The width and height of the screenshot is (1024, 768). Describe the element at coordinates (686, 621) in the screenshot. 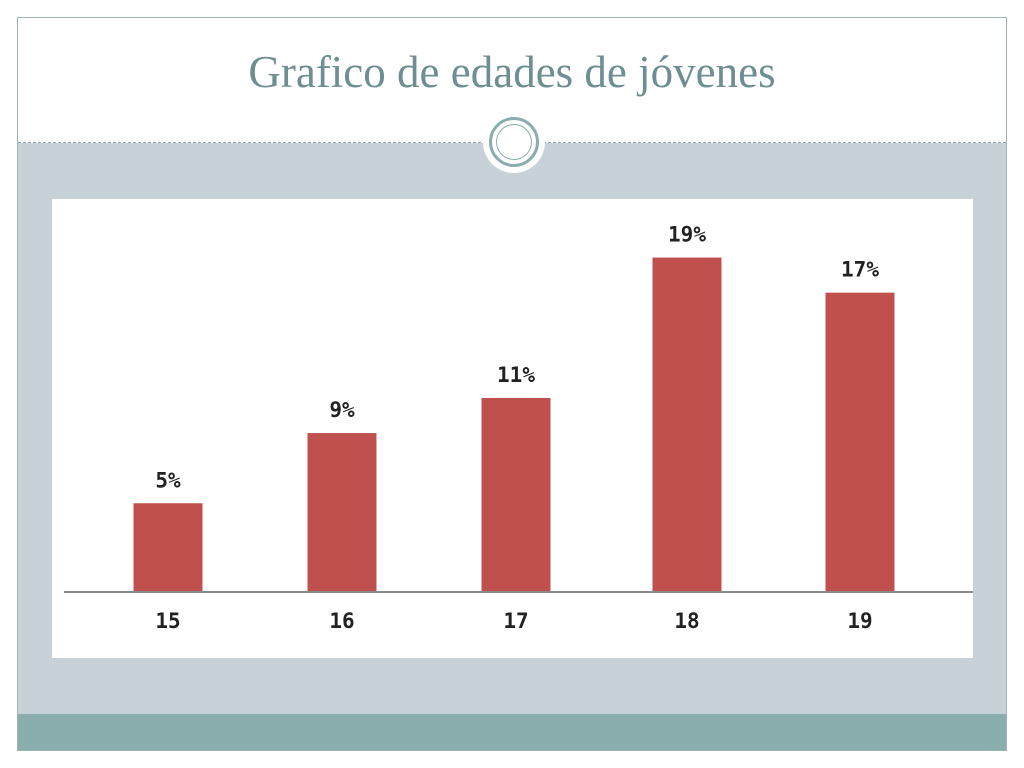

I see `x-tick-label: 18` at that location.